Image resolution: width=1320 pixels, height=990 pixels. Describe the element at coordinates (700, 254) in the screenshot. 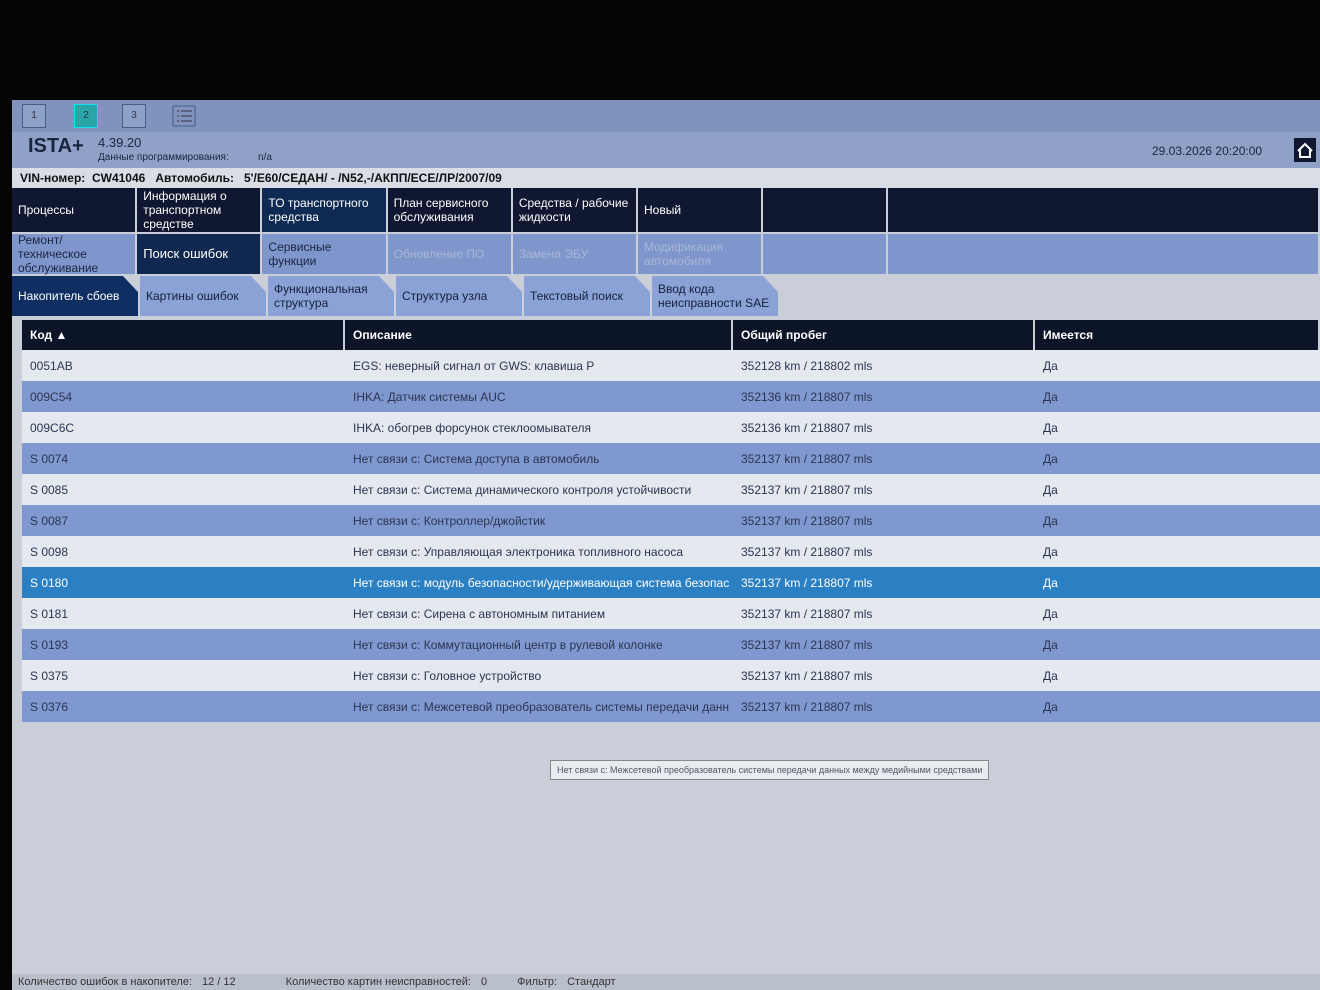

I see `nav-item: Модификация автомобиля` at that location.